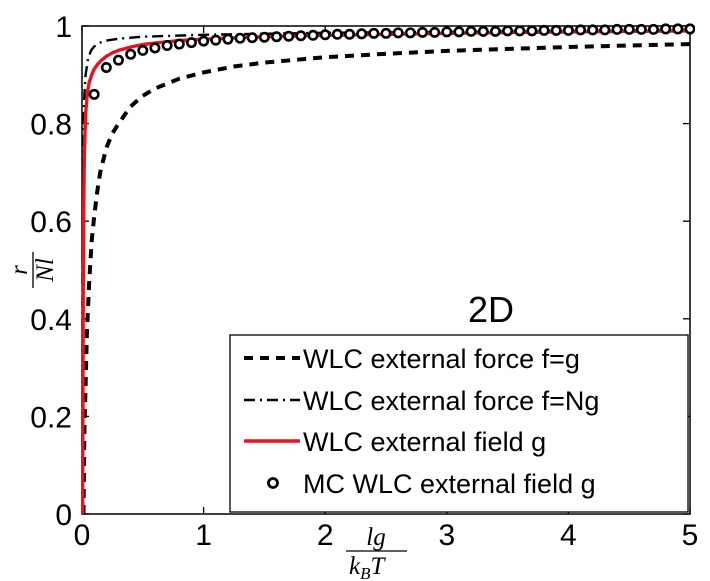 This screenshot has height=581, width=710. I want to click on x-label-numerator: lg, so click(375, 537).